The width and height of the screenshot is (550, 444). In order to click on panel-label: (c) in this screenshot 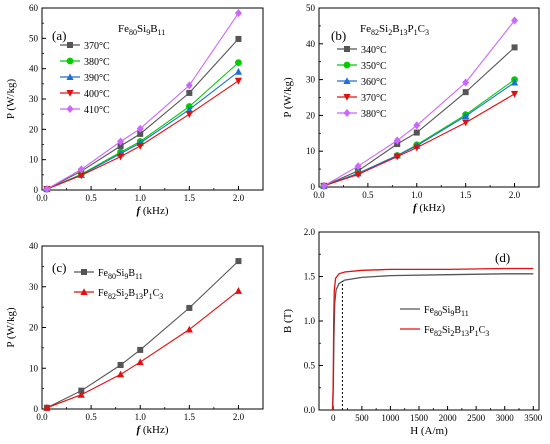, I will do `click(59, 267)`.